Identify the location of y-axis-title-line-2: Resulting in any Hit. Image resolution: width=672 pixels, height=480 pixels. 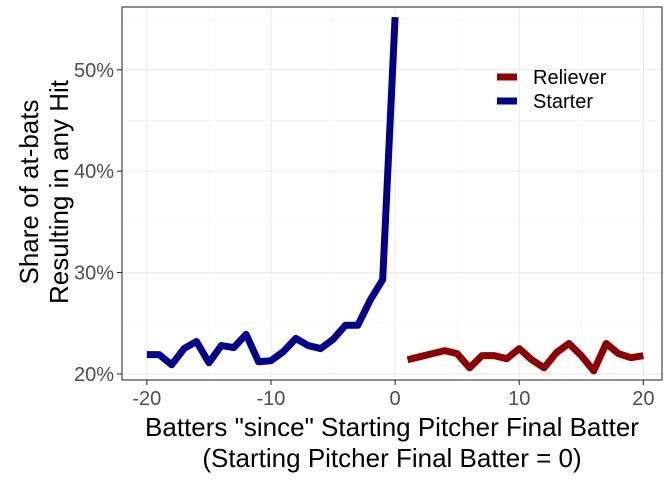
(59, 191).